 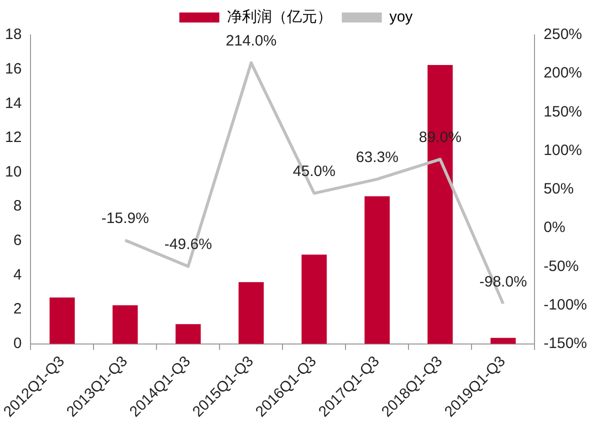 What do you see at coordinates (13, 103) in the screenshot?
I see `y-tick-label: 14` at bounding box center [13, 103].